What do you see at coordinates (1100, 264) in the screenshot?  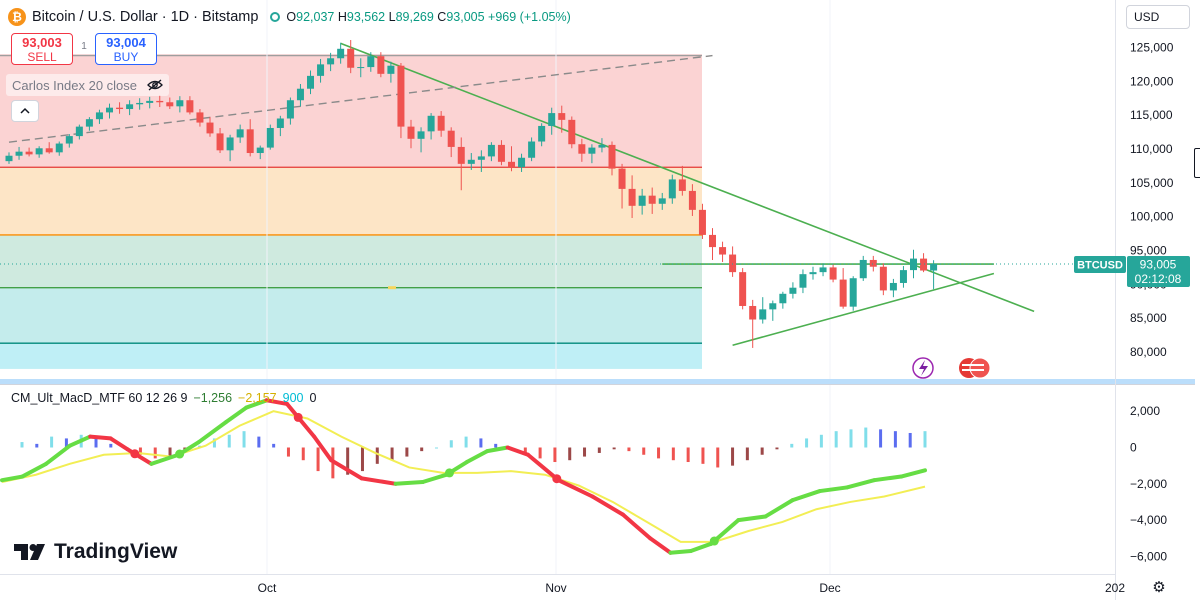 I see `symbol-tag` at bounding box center [1100, 264].